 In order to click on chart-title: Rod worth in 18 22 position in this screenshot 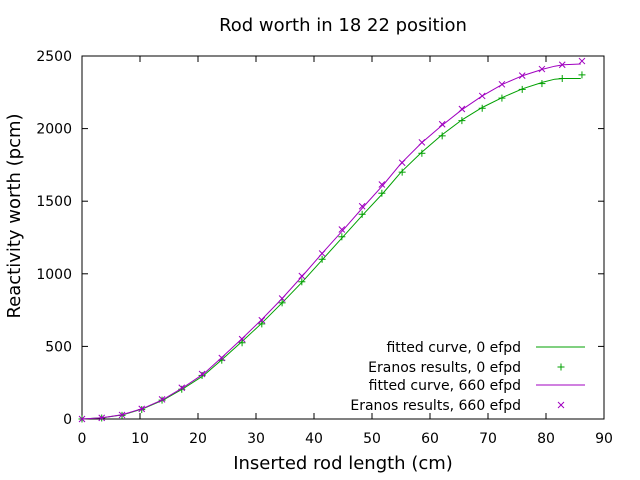, I will do `click(343, 25)`.